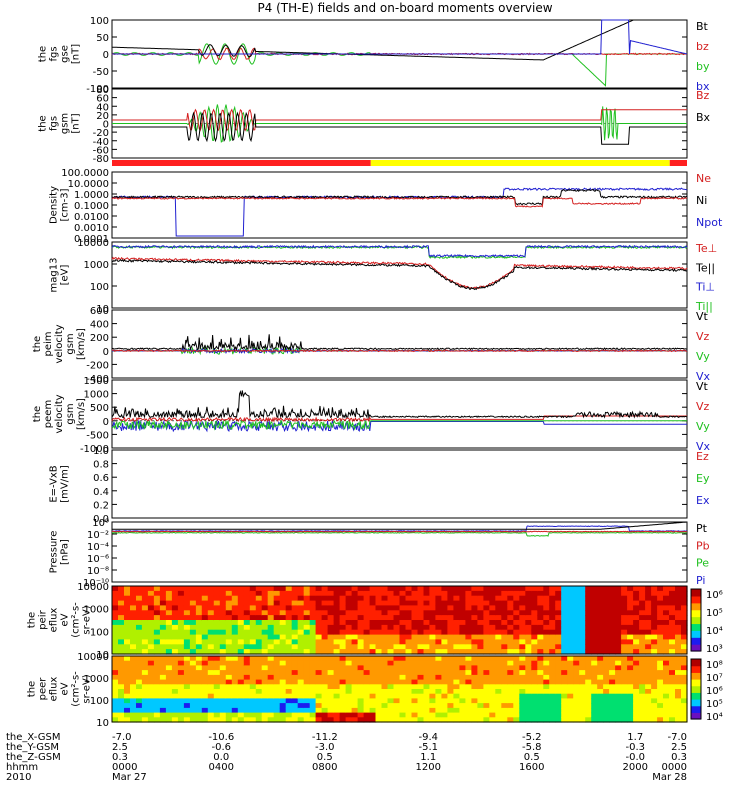  I want to click on series-pe, so click(399, 534).